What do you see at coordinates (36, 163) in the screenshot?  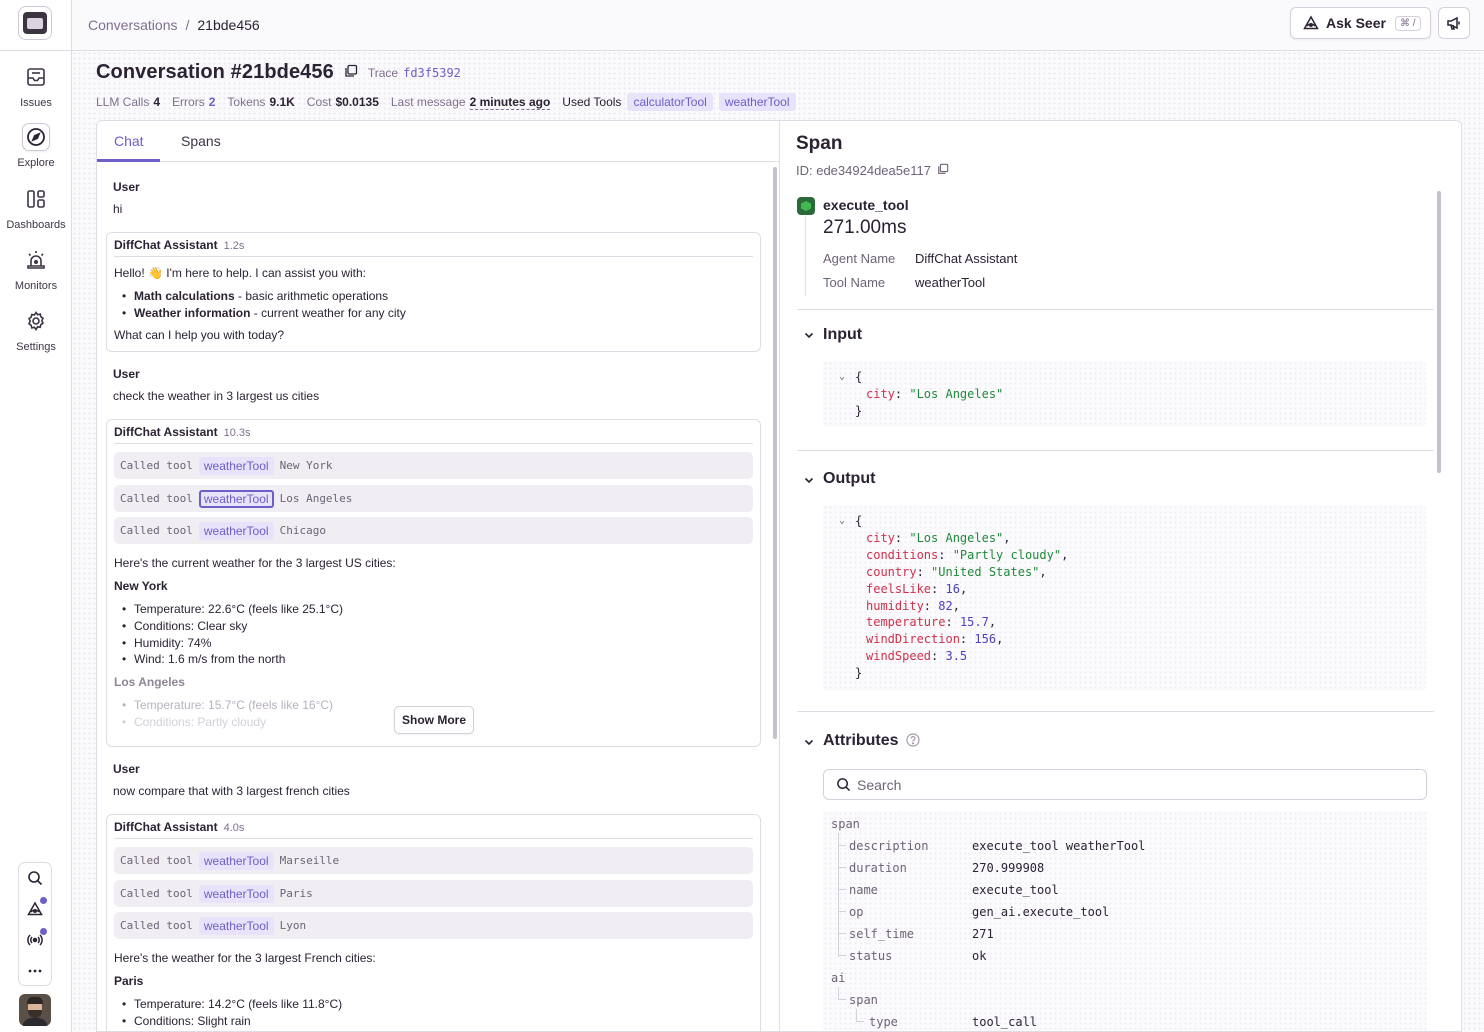 I see `sidebar-item-label: Explore` at bounding box center [36, 163].